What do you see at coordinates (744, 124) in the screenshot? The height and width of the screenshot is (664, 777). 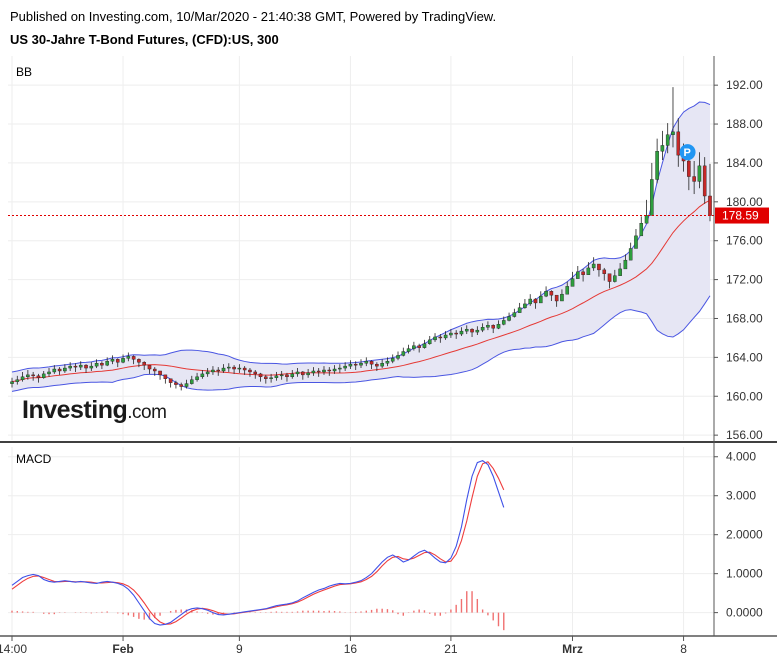 I see `price-tick-label: 188.00` at bounding box center [744, 124].